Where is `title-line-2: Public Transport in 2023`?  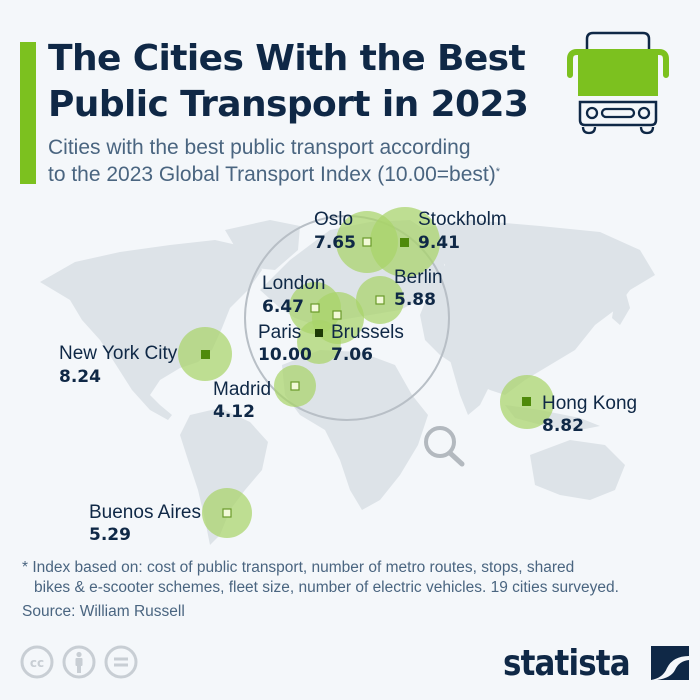 title-line-2: Public Transport in 2023 is located at coordinates (288, 104).